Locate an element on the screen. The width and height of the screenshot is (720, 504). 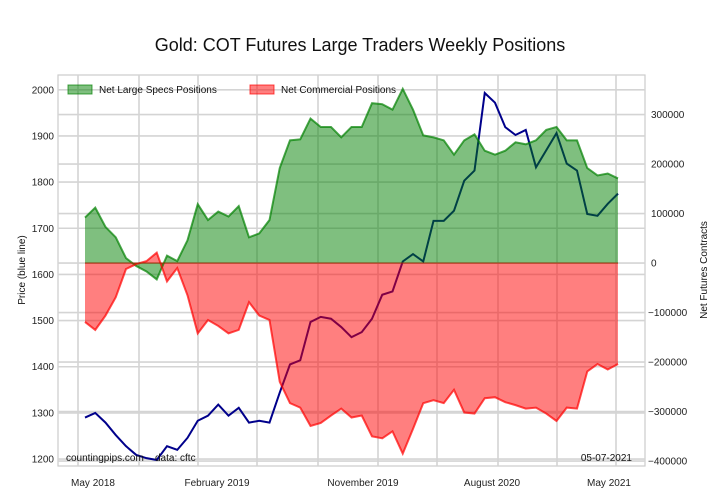
source-note: countingpips.com is located at coordinates (105, 458).